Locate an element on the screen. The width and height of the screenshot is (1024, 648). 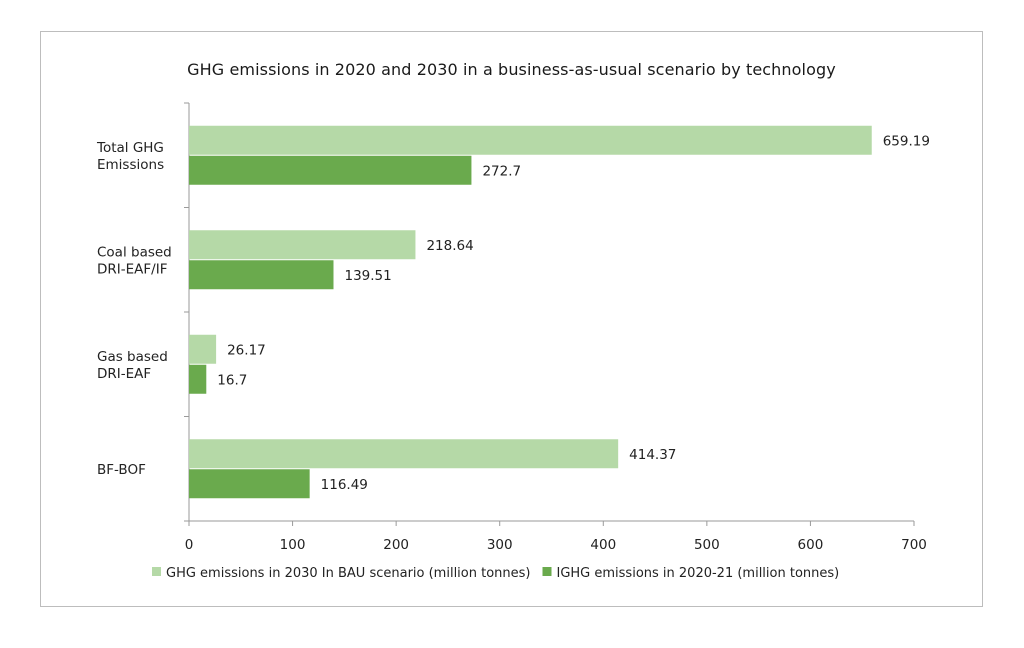
x-tick-label: 100 is located at coordinates (293, 545).